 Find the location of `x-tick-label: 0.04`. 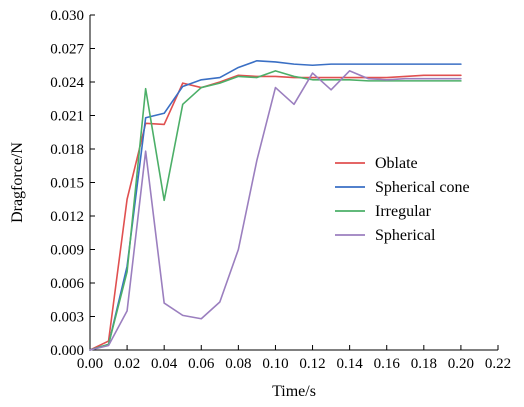

x-tick-label: 0.04 is located at coordinates (164, 364).